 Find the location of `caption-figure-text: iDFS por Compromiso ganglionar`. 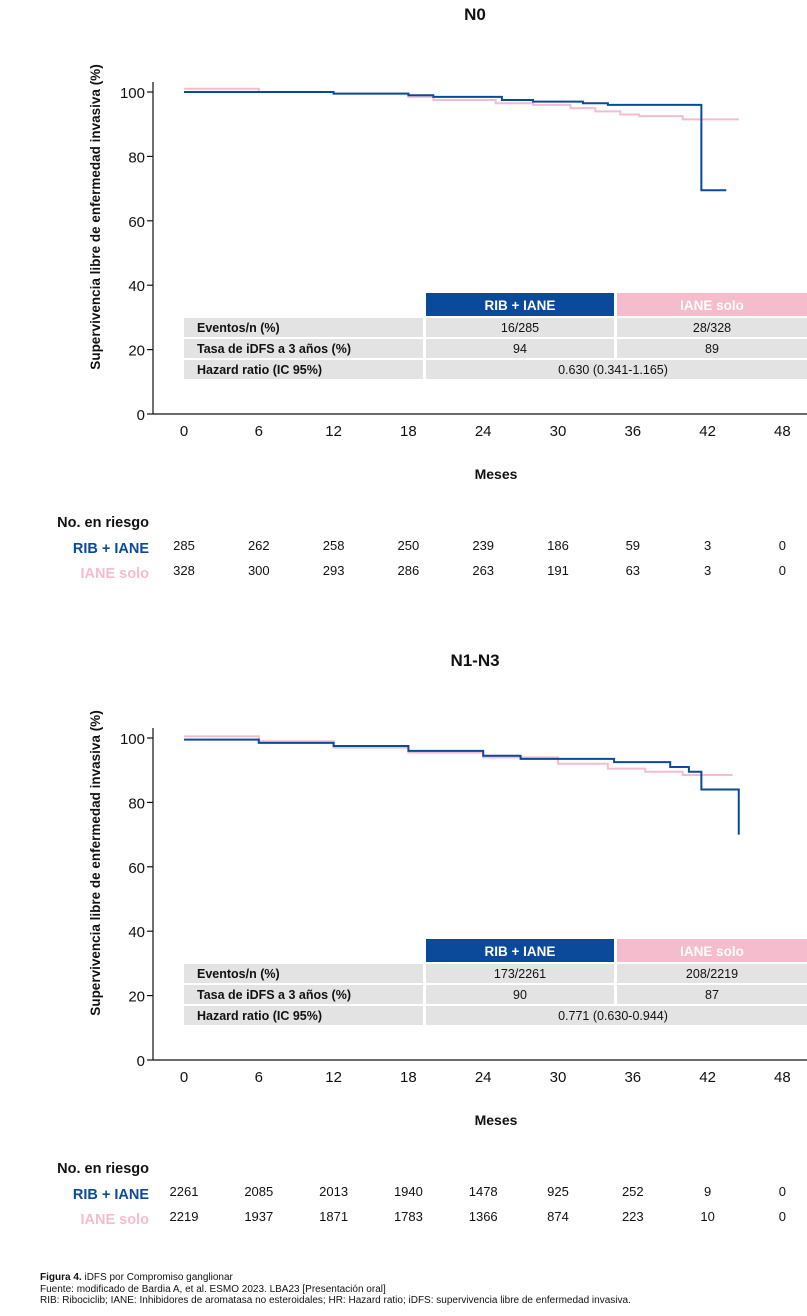

caption-figure-text: iDFS por Compromiso ganglionar is located at coordinates (157, 1277).